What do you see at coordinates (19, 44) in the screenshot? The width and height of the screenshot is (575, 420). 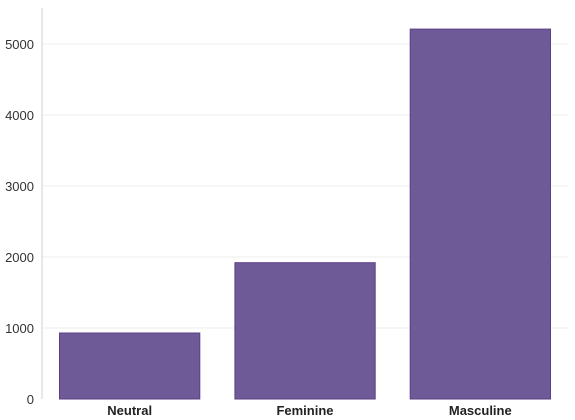 I see `y-tick-label: 5000` at bounding box center [19, 44].